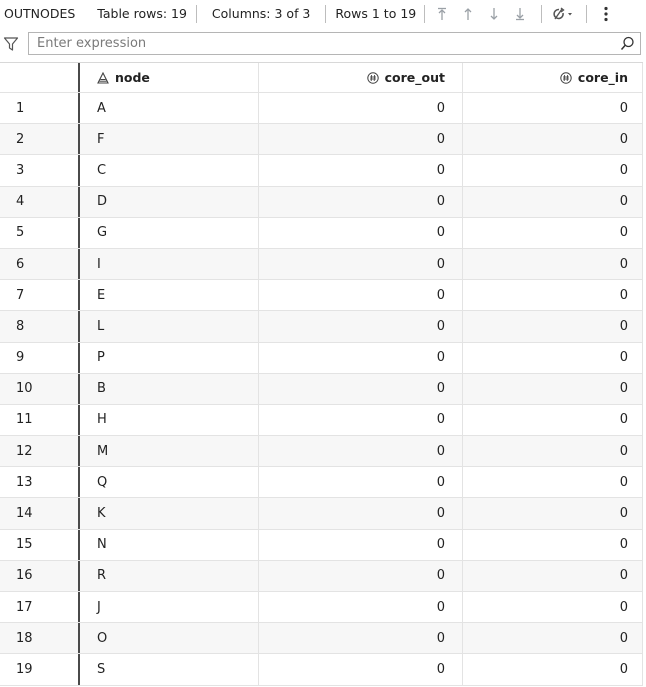 Image resolution: width=646 pixels, height=687 pixels. Describe the element at coordinates (468, 14) in the screenshot. I see `prev-page-icon` at that location.